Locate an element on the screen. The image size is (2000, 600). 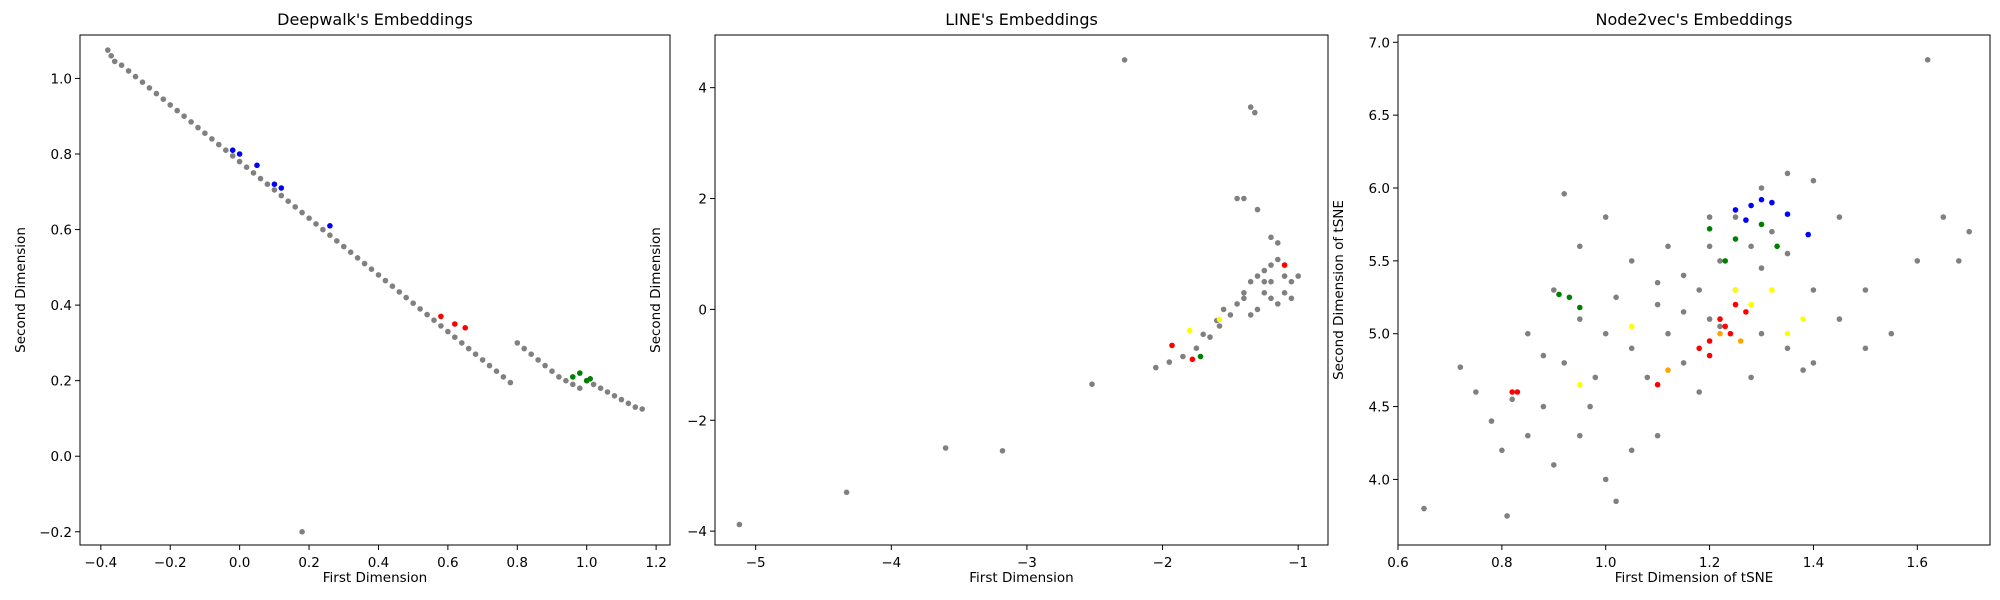
x-tick-label: −0.4 is located at coordinates (100, 563).